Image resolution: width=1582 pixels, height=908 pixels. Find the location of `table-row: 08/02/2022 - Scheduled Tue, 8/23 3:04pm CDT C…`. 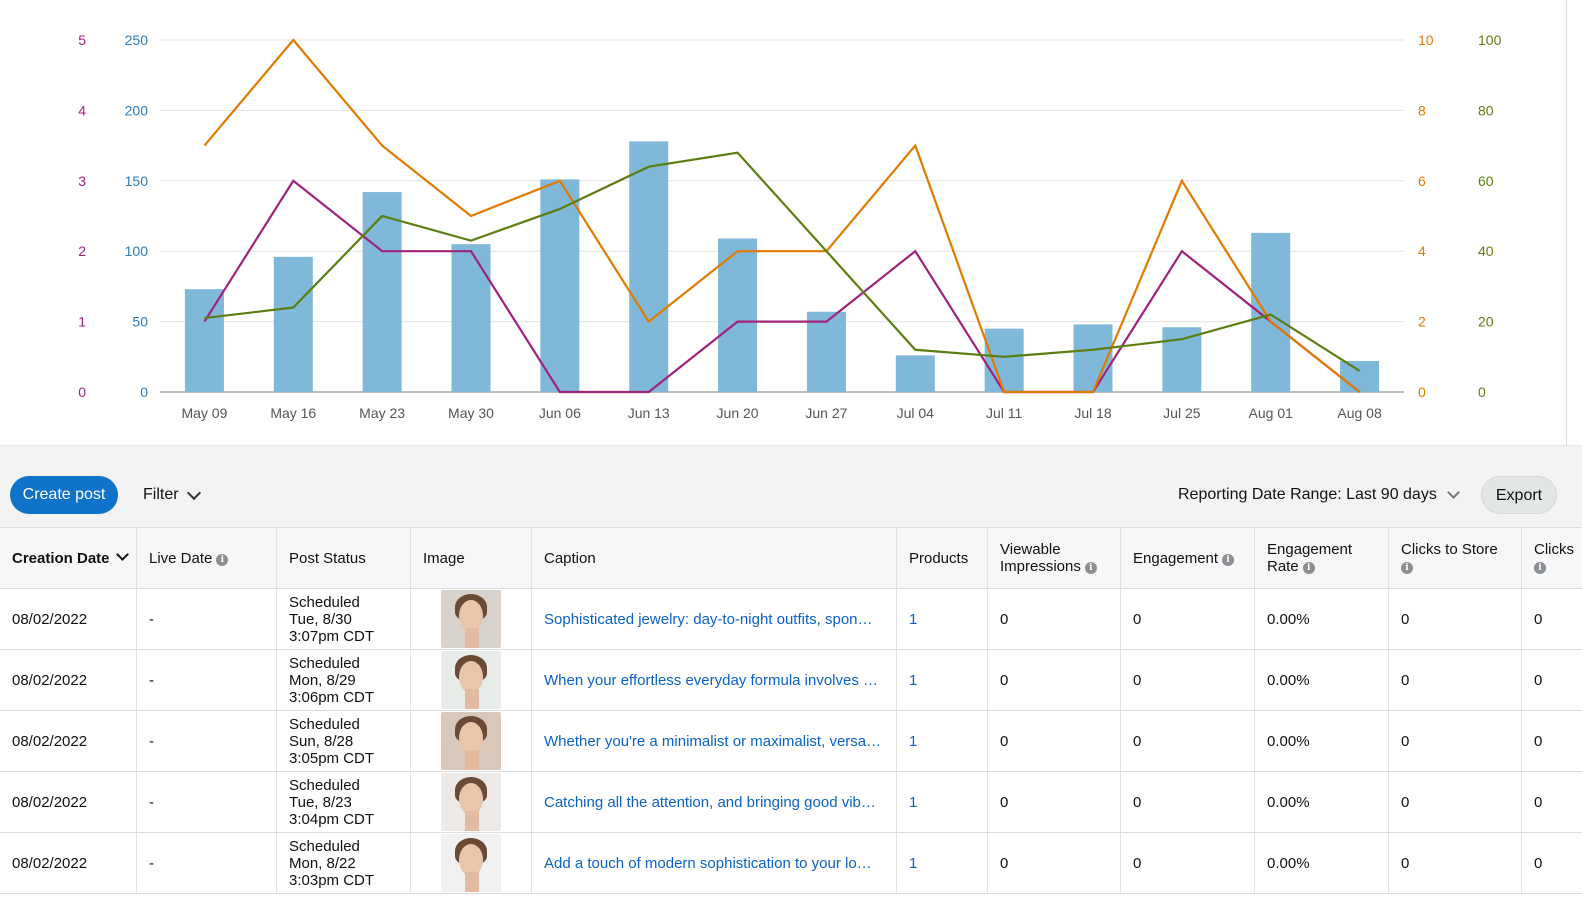

table-row: 08/02/2022 - Scheduled Tue, 8/23 3:04pm CDT C… is located at coordinates (791, 802).